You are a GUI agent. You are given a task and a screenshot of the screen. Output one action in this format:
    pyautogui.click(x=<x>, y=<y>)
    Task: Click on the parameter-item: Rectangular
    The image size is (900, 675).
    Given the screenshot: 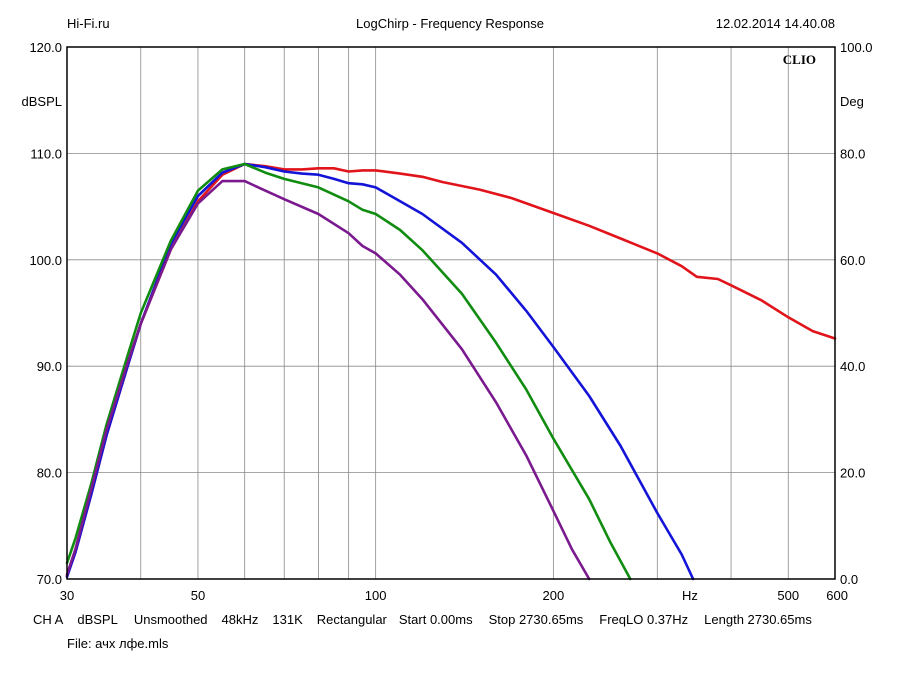 What is the action you would take?
    pyautogui.click(x=351, y=619)
    